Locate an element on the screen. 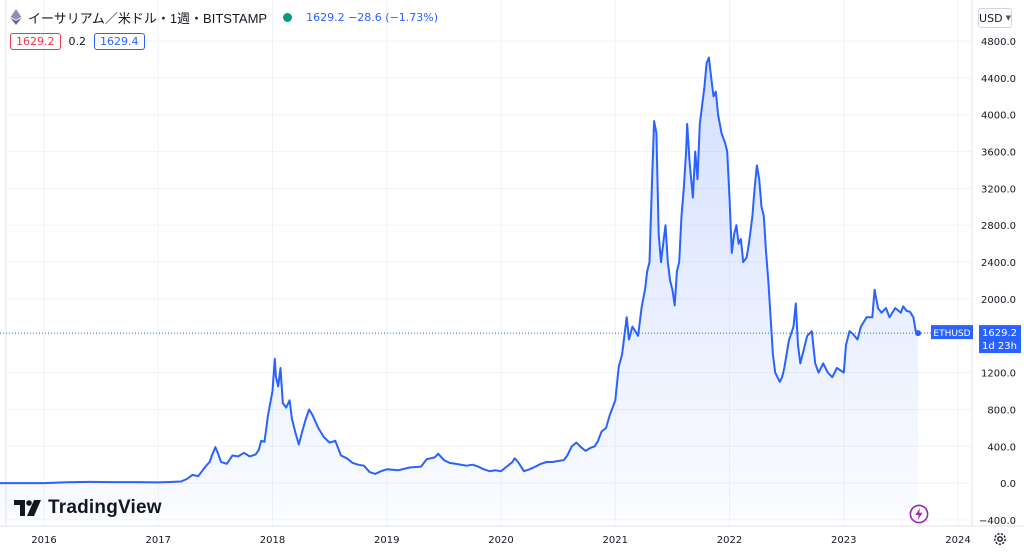 This screenshot has height=554, width=1024. x-tick-label: 2020 is located at coordinates (500, 540).